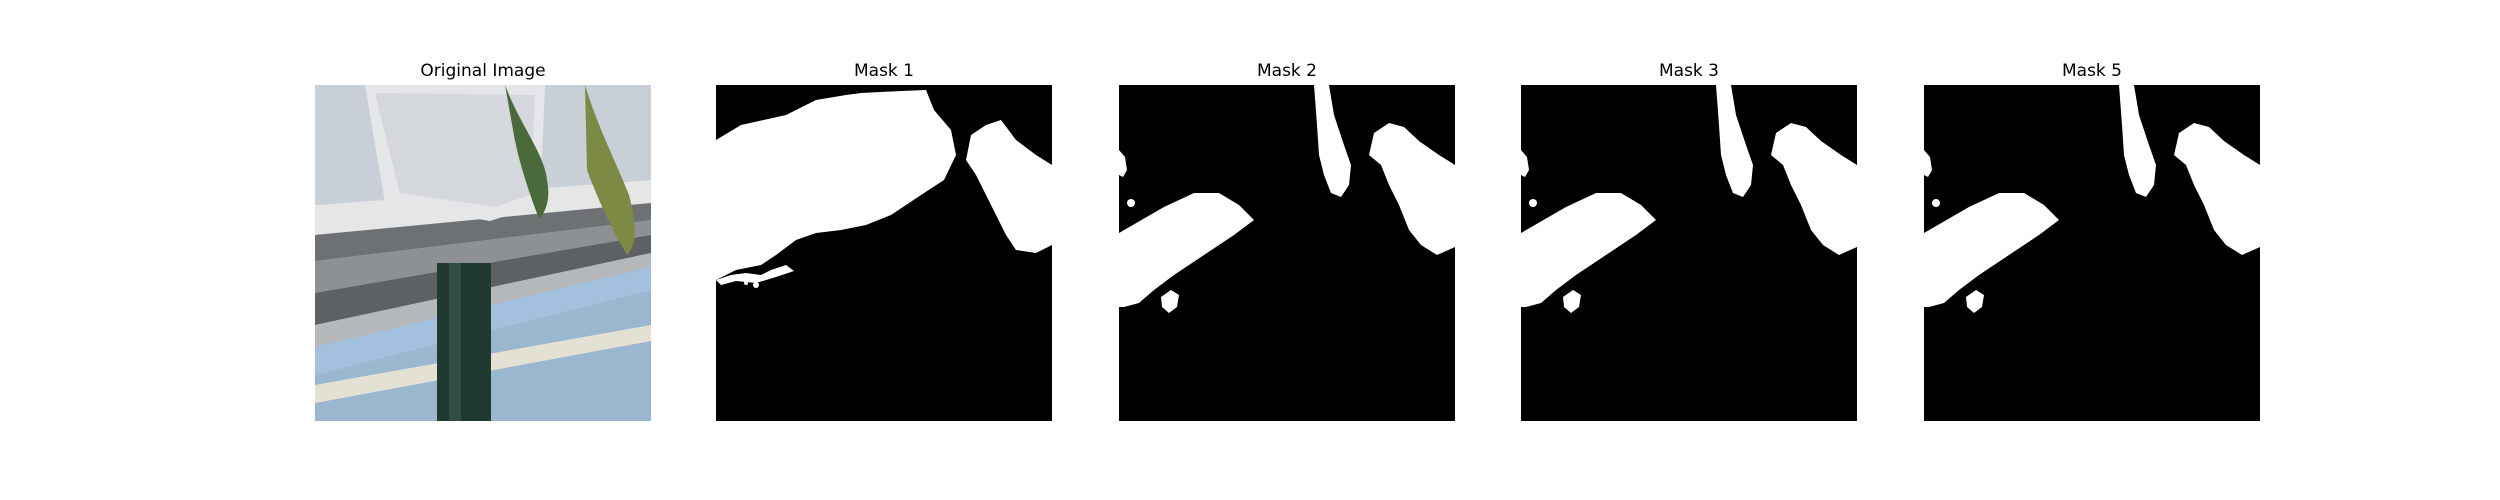  Describe the element at coordinates (1688, 71) in the screenshot. I see `panel-title-mask-3: Mask 3` at that location.